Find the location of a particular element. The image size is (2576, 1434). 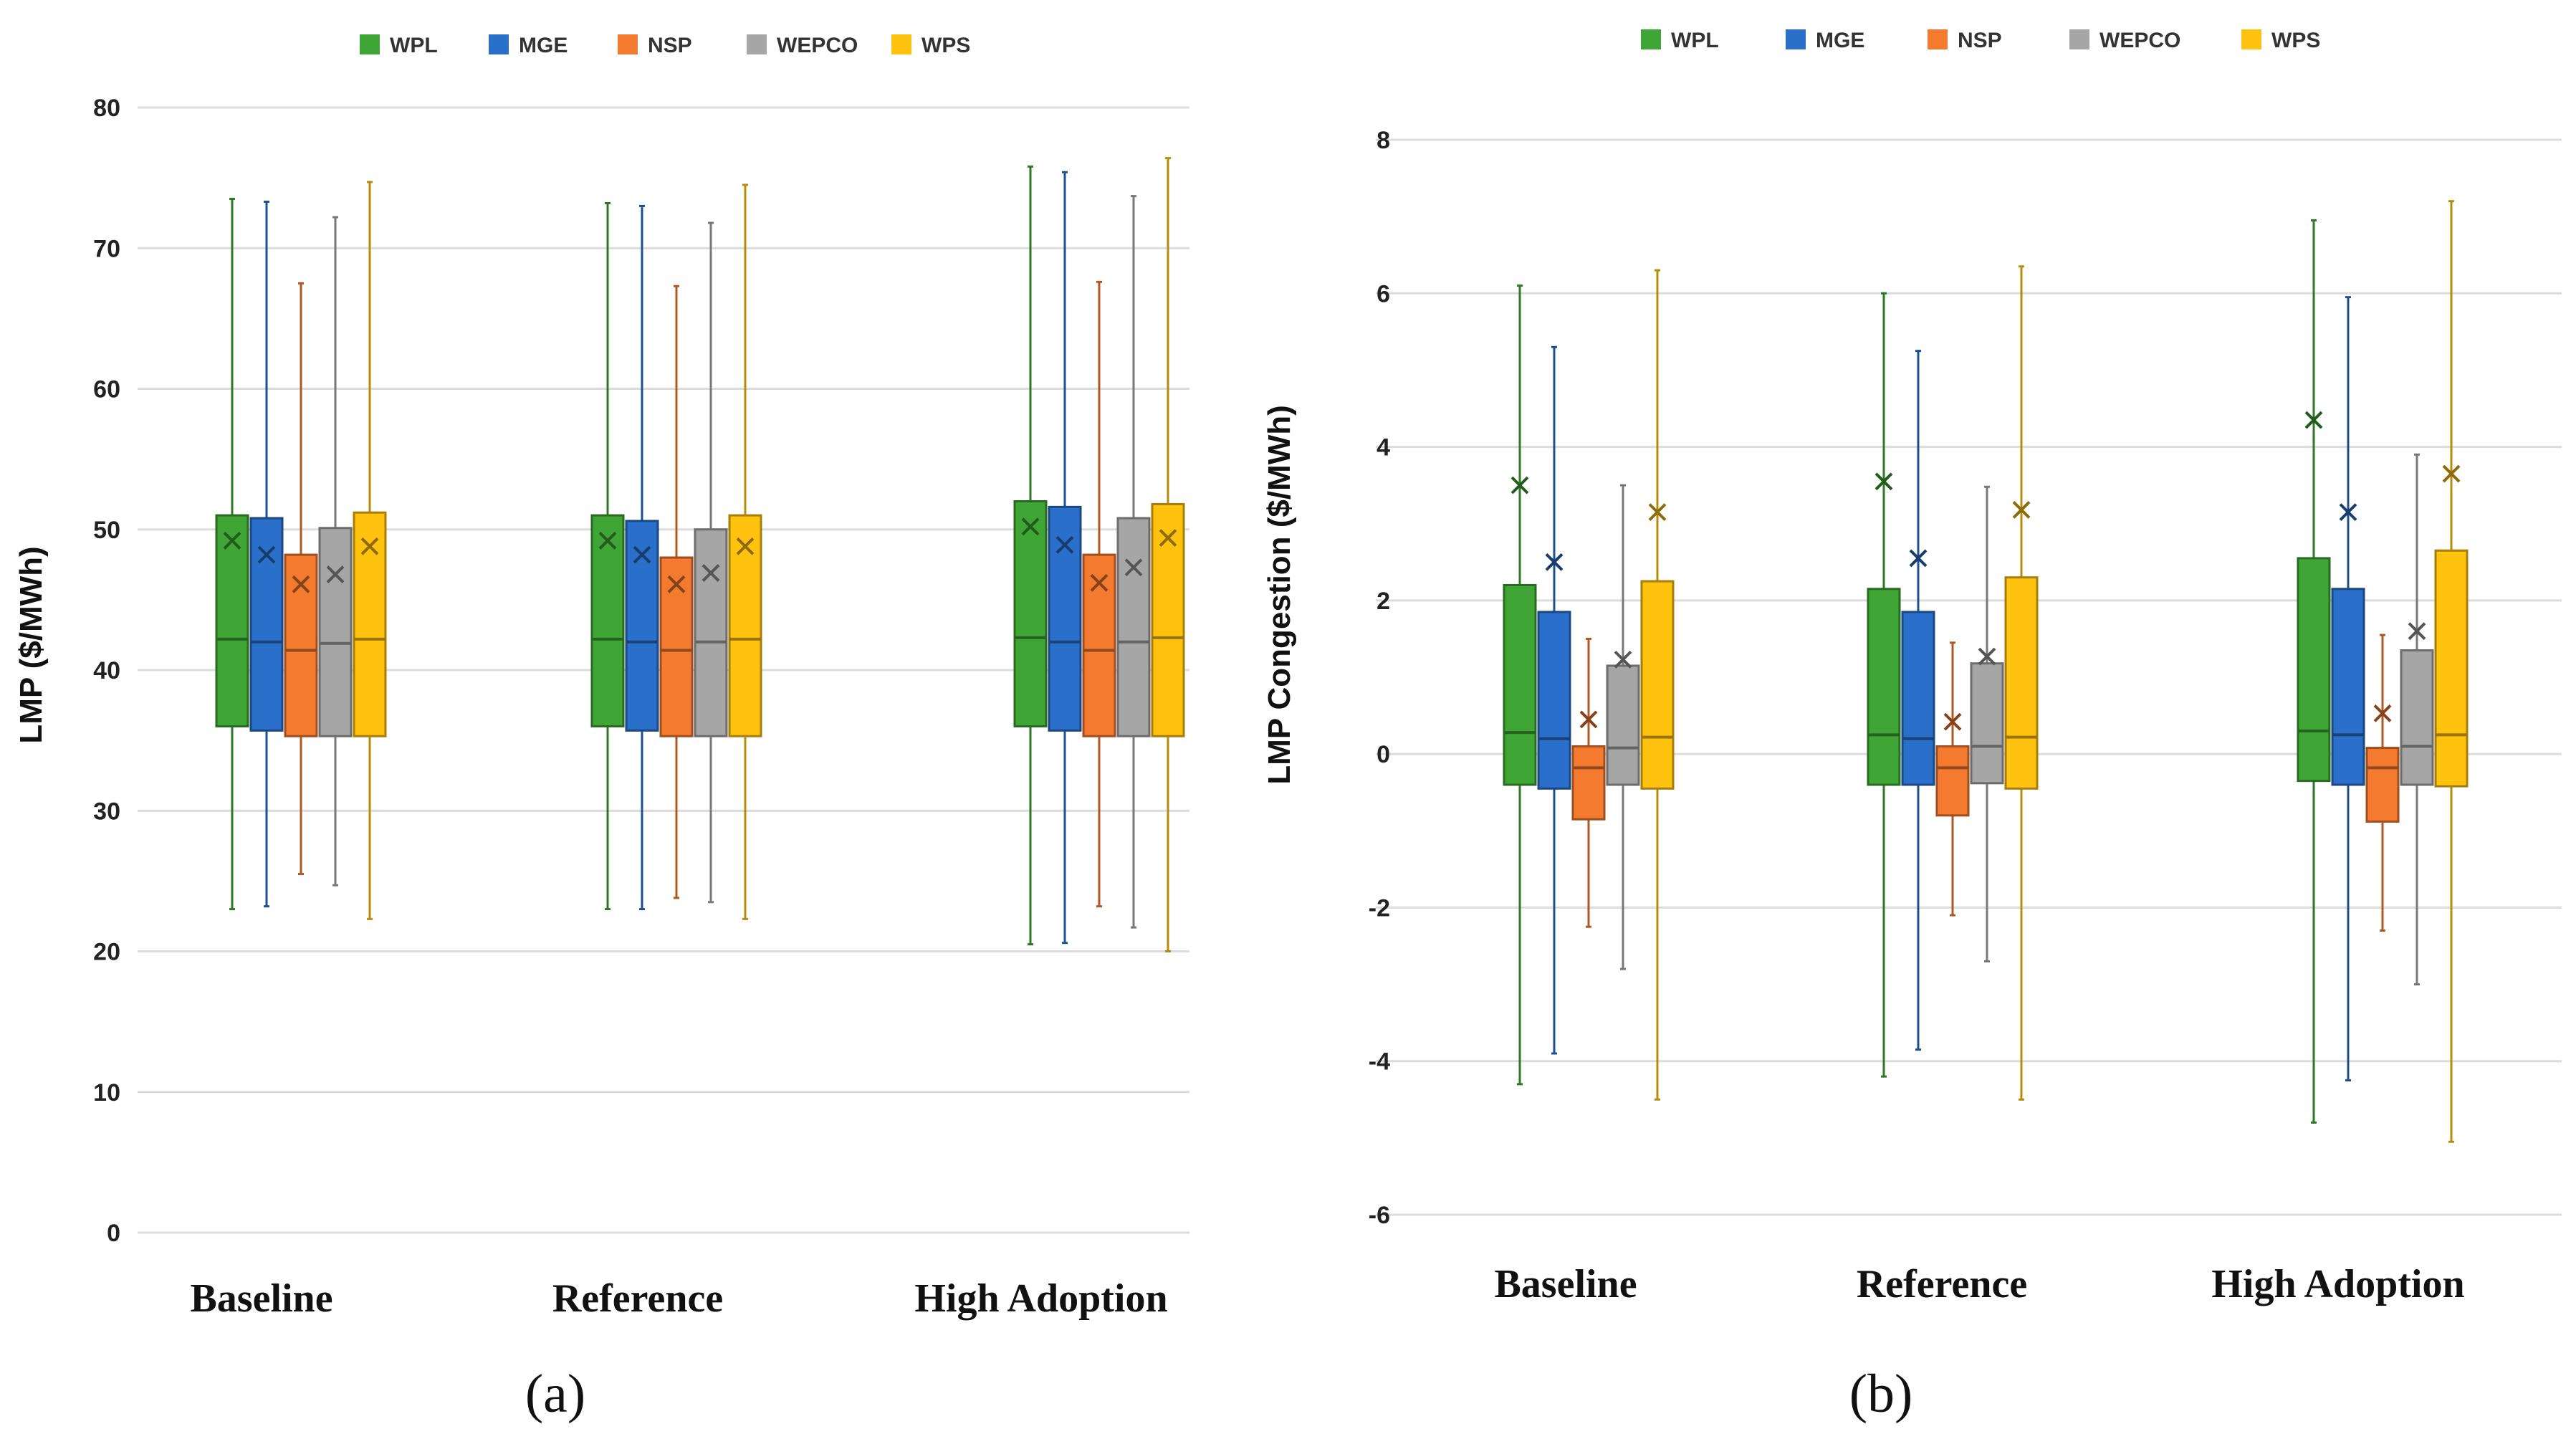

y-tick-label: 80 is located at coordinates (106, 108).